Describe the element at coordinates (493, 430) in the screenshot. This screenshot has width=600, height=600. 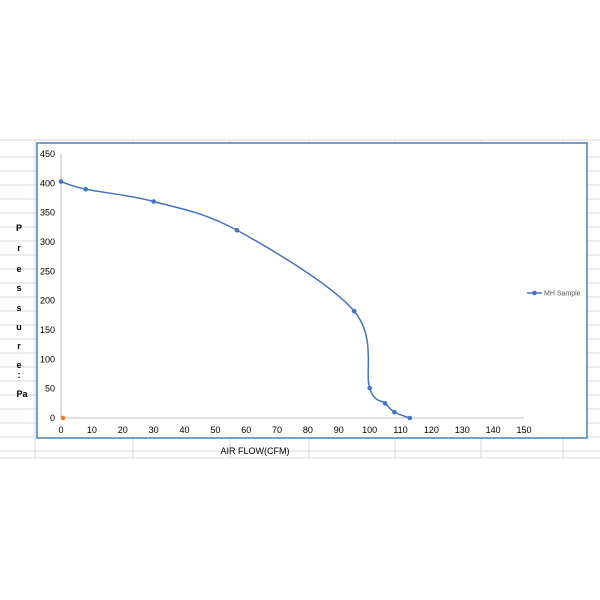
I see `x-tick-label: 140` at that location.